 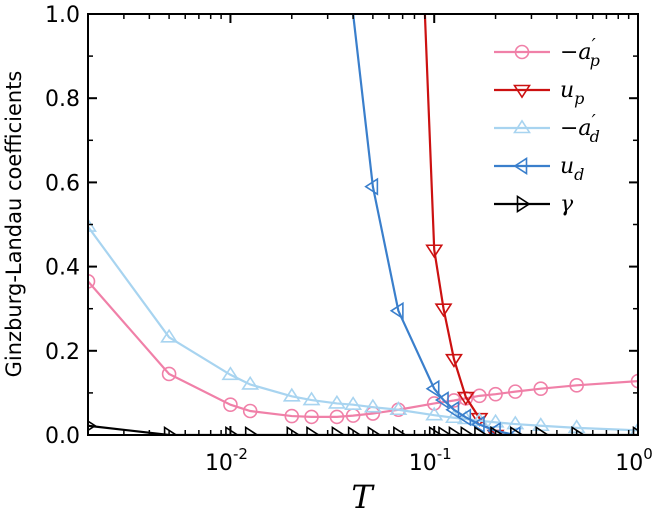 What do you see at coordinates (62, 436) in the screenshot?
I see `y-tick-label: 0.0` at bounding box center [62, 436].